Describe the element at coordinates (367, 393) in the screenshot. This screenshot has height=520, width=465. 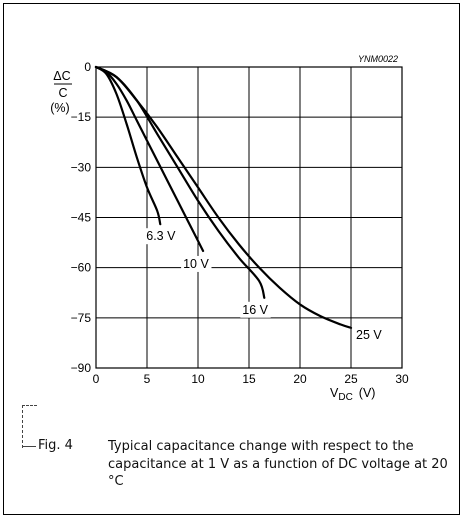
I see `xlabel-unit: (V)` at that location.